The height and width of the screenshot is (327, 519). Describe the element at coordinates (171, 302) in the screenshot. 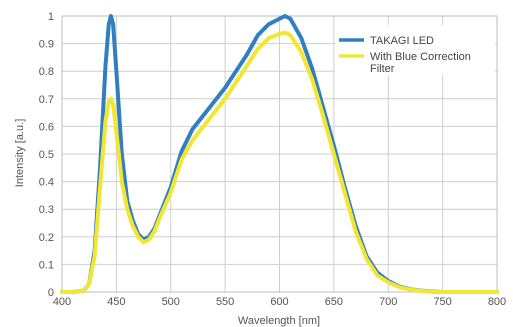

I see `x-tick-label: 500` at that location.